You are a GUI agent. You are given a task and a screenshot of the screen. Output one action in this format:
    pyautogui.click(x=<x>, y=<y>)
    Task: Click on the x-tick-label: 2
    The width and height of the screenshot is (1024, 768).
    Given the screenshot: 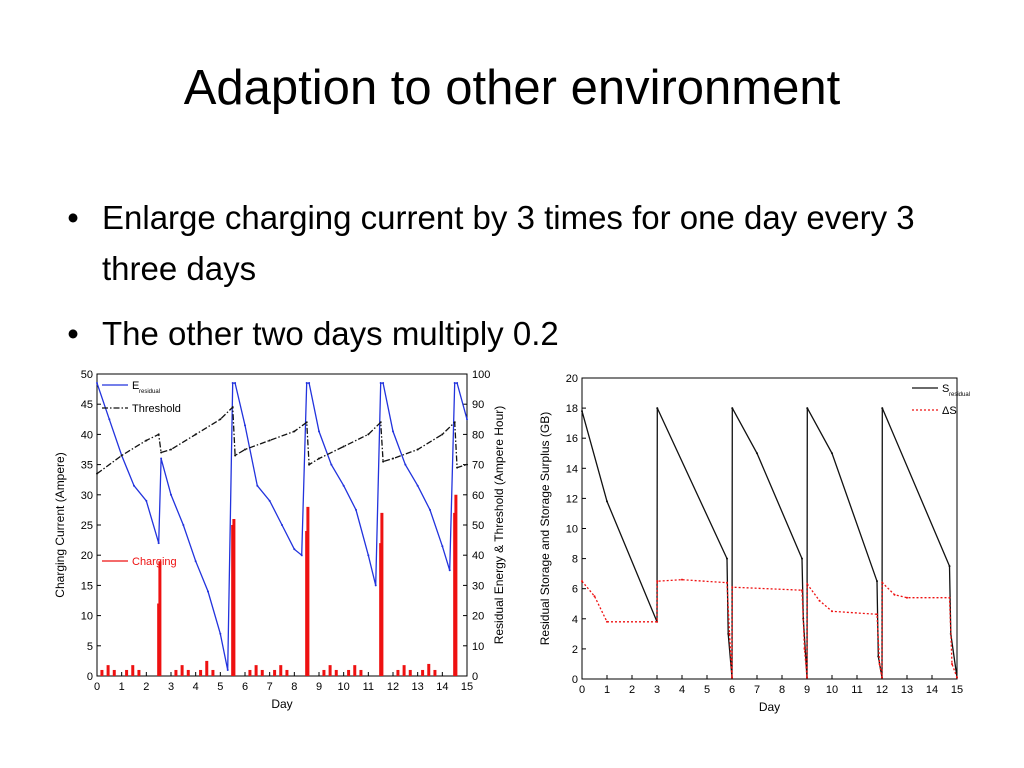 What is the action you would take?
    pyautogui.click(x=632, y=690)
    